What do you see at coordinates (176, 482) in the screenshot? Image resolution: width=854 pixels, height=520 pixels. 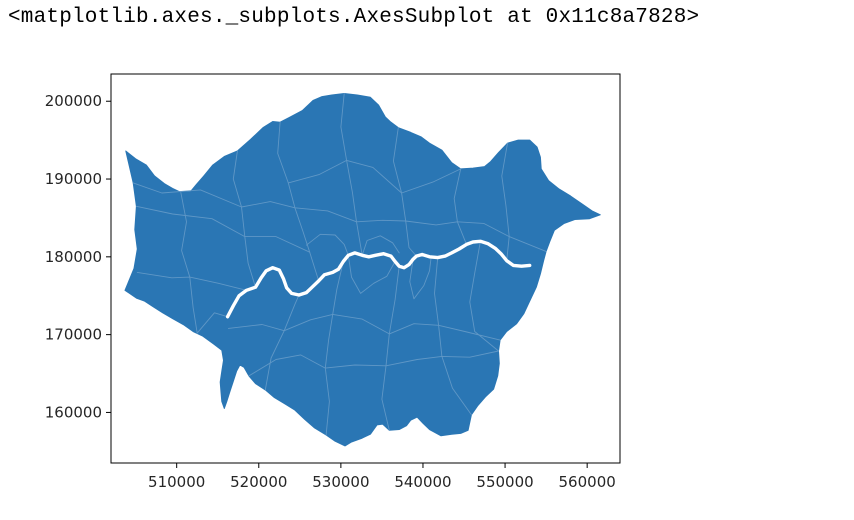 I see `x-tick-label: 510000` at bounding box center [176, 482].